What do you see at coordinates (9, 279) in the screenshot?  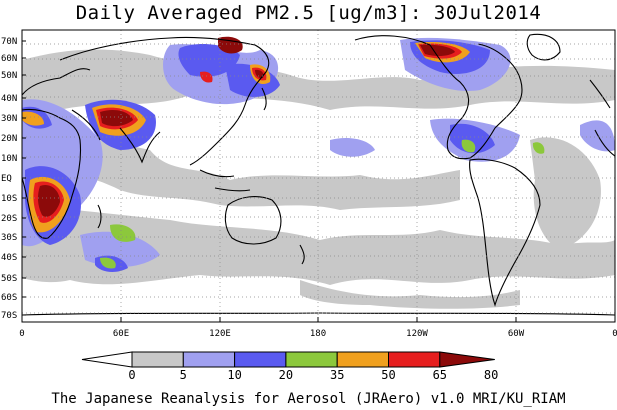 I see `lat-label: 50S` at bounding box center [9, 279].